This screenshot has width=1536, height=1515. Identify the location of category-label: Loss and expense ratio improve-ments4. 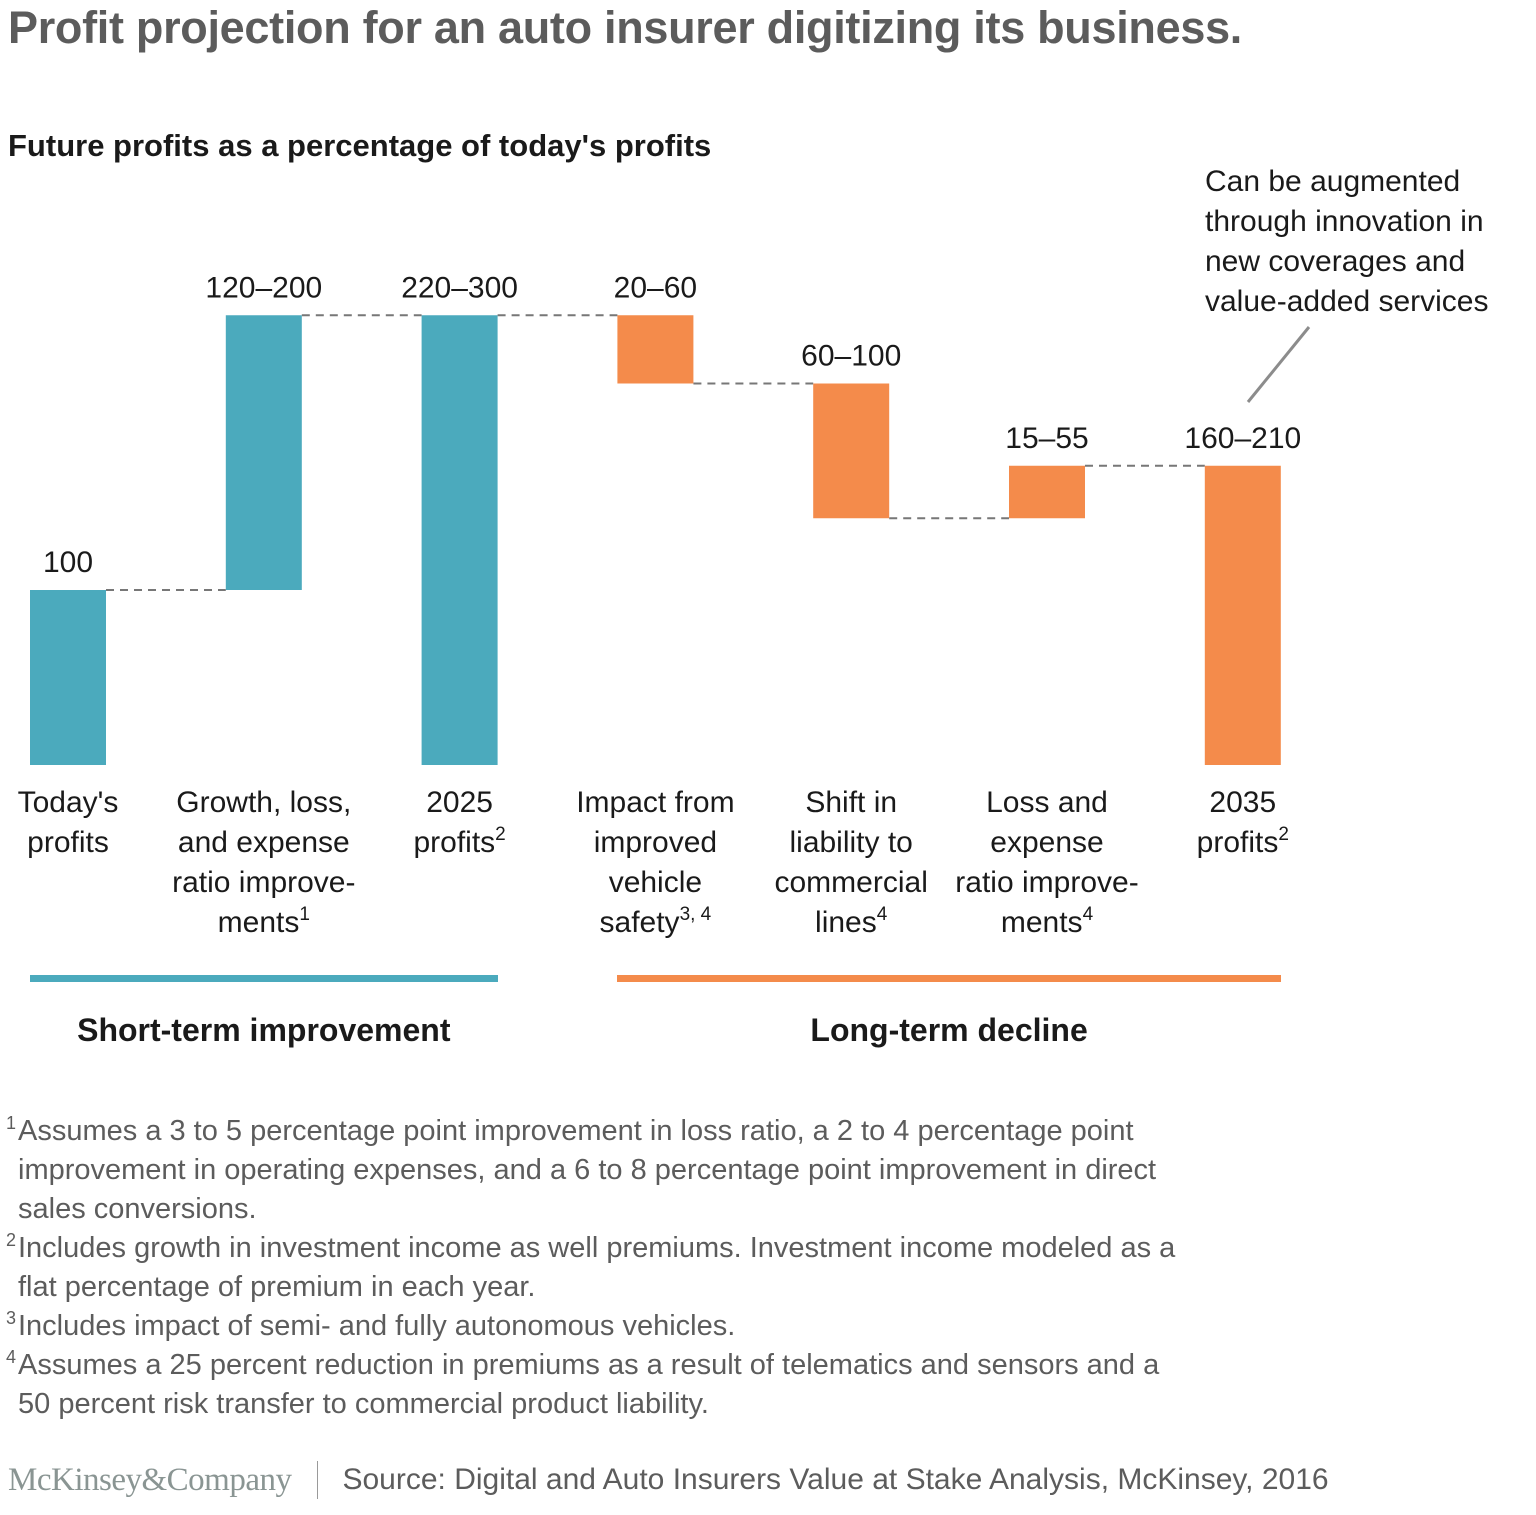
(1047, 862).